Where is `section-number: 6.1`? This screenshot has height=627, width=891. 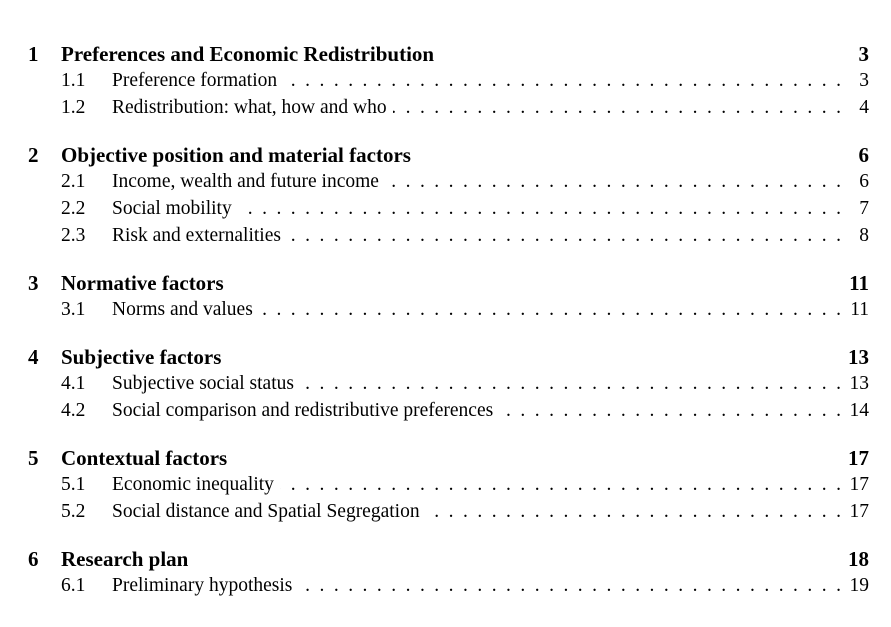 section-number: 6.1 is located at coordinates (73, 585).